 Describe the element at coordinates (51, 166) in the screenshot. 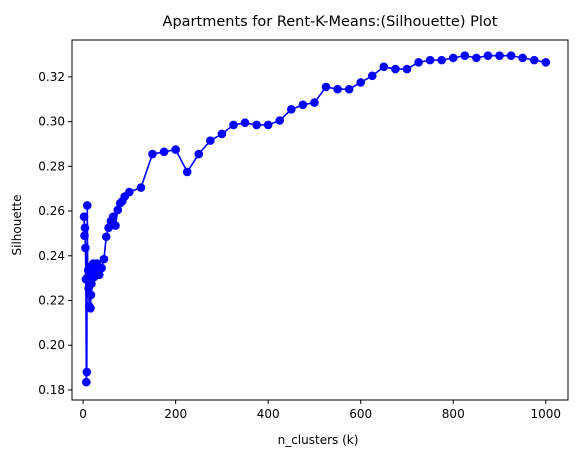

I see `y-tick-label: 0.28` at that location.